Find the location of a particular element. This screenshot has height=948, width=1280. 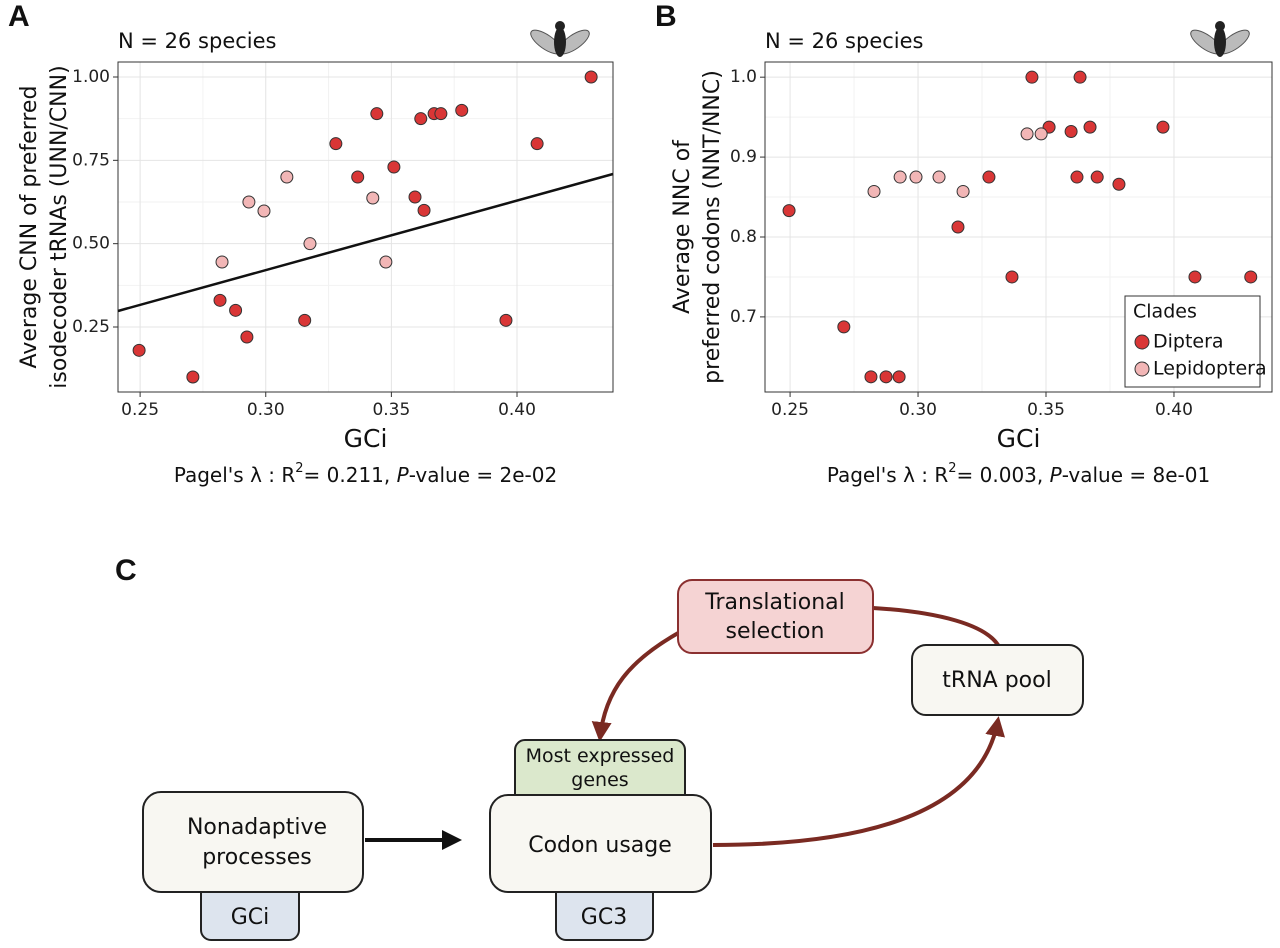

panel-label: B is located at coordinates (666, 16).